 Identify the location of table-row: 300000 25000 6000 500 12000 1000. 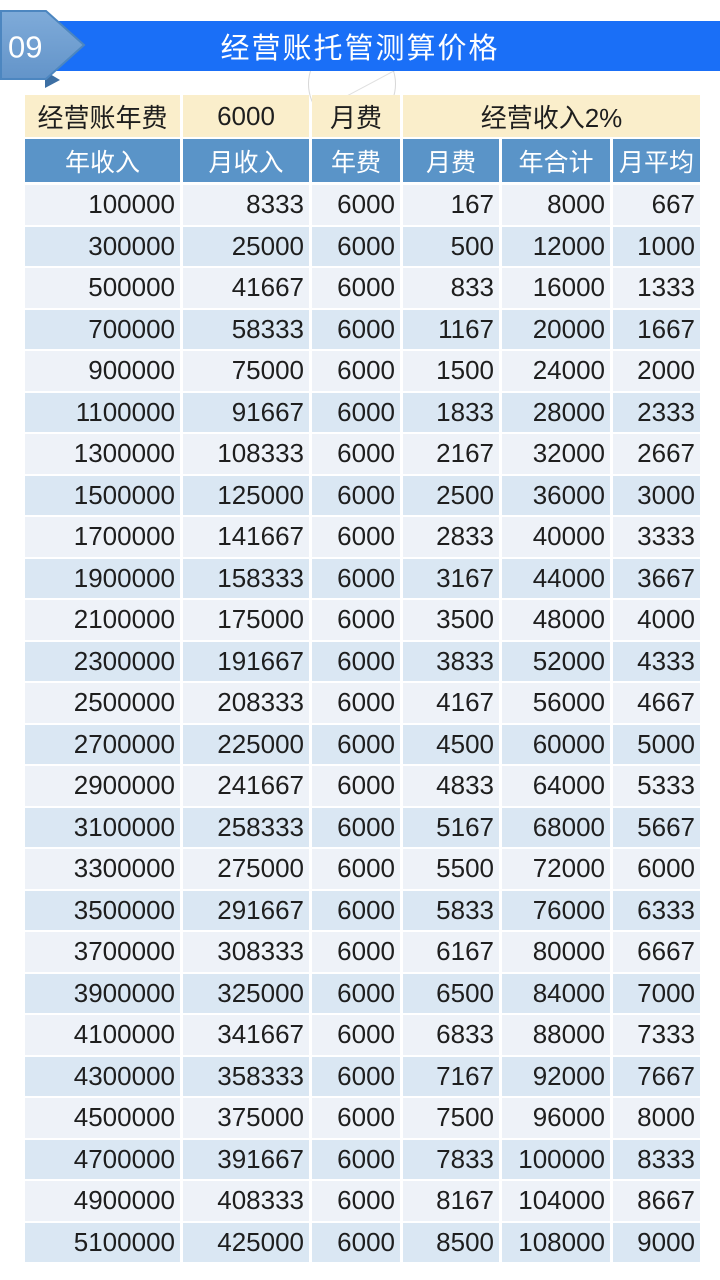
(362, 246).